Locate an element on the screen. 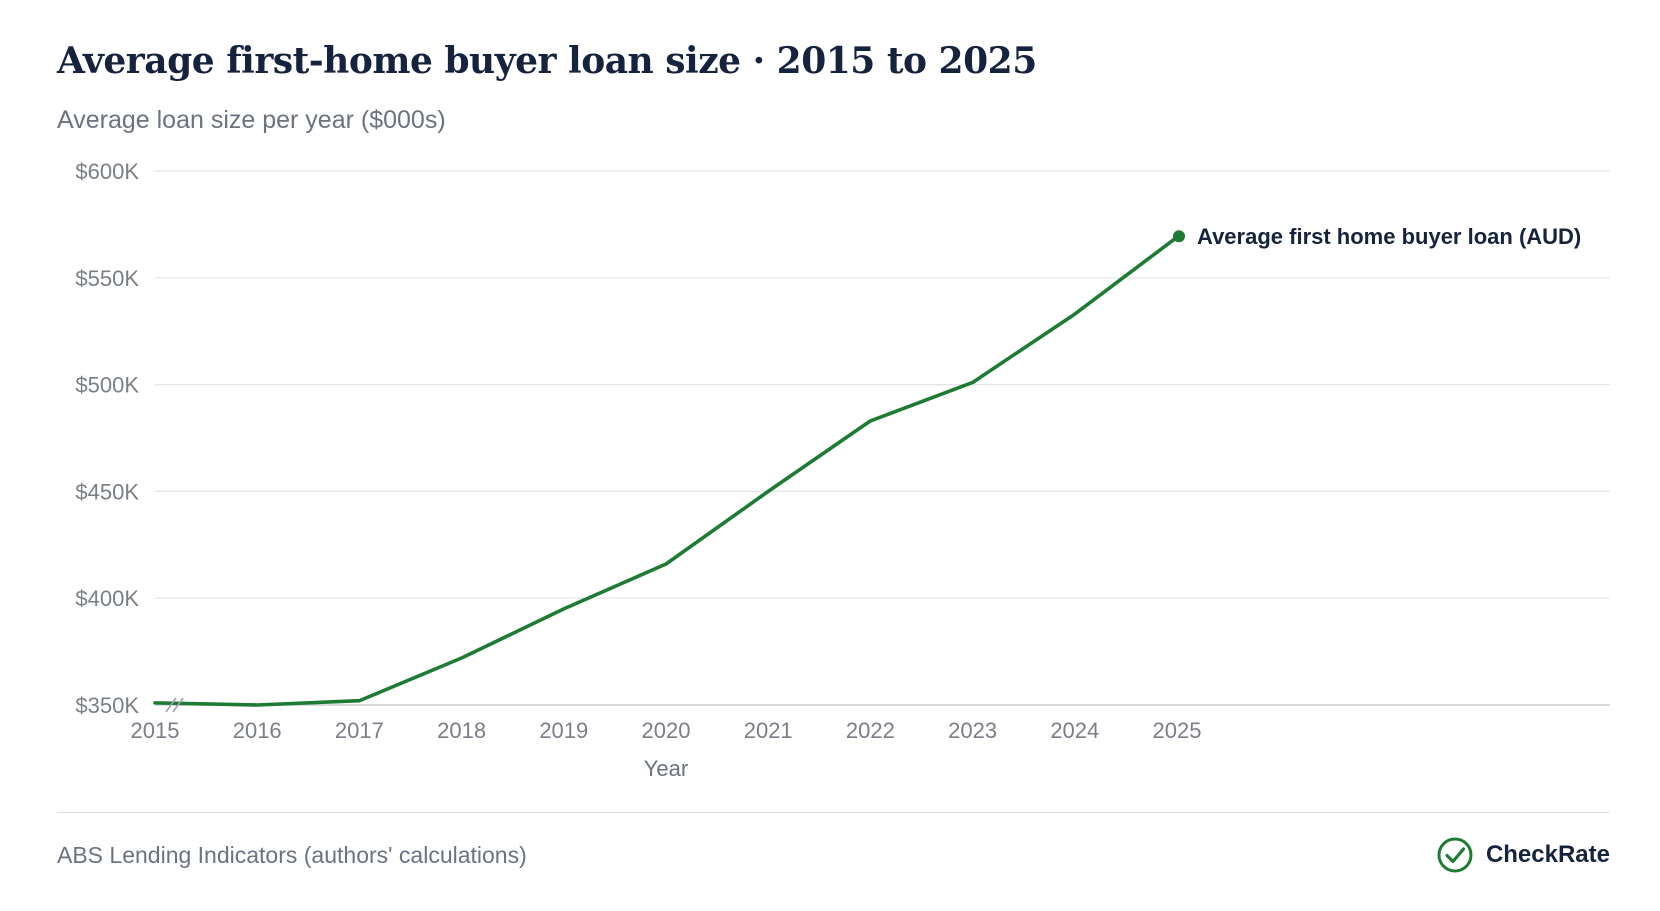 The width and height of the screenshot is (1660, 911). y-tick-label: $600K is located at coordinates (107, 171).